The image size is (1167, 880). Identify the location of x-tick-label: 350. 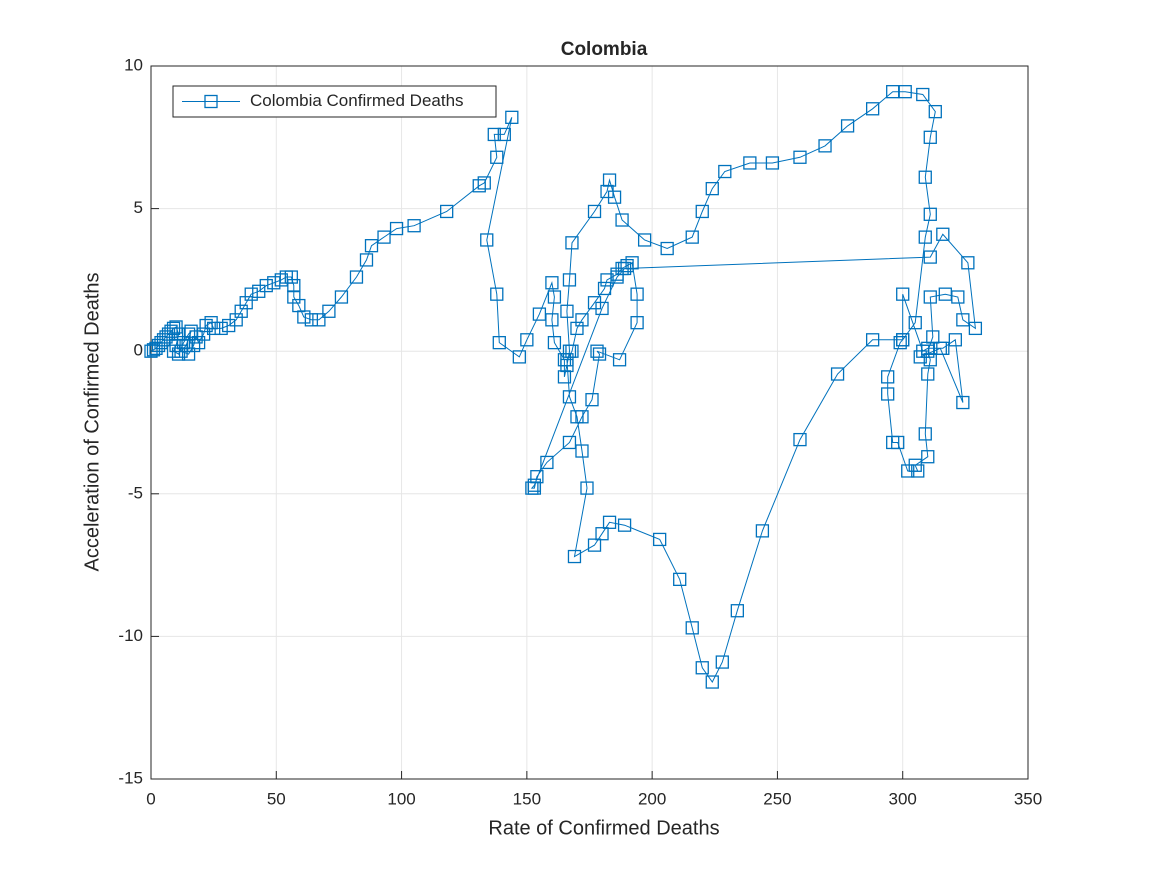
(1028, 798).